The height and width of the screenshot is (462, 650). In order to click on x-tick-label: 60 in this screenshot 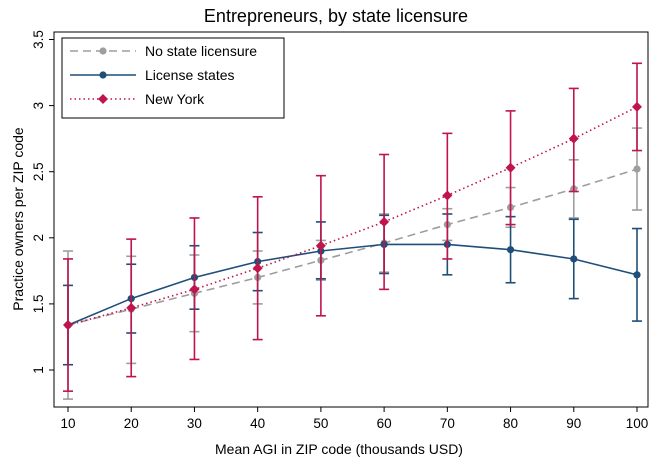, I will do `click(384, 423)`.